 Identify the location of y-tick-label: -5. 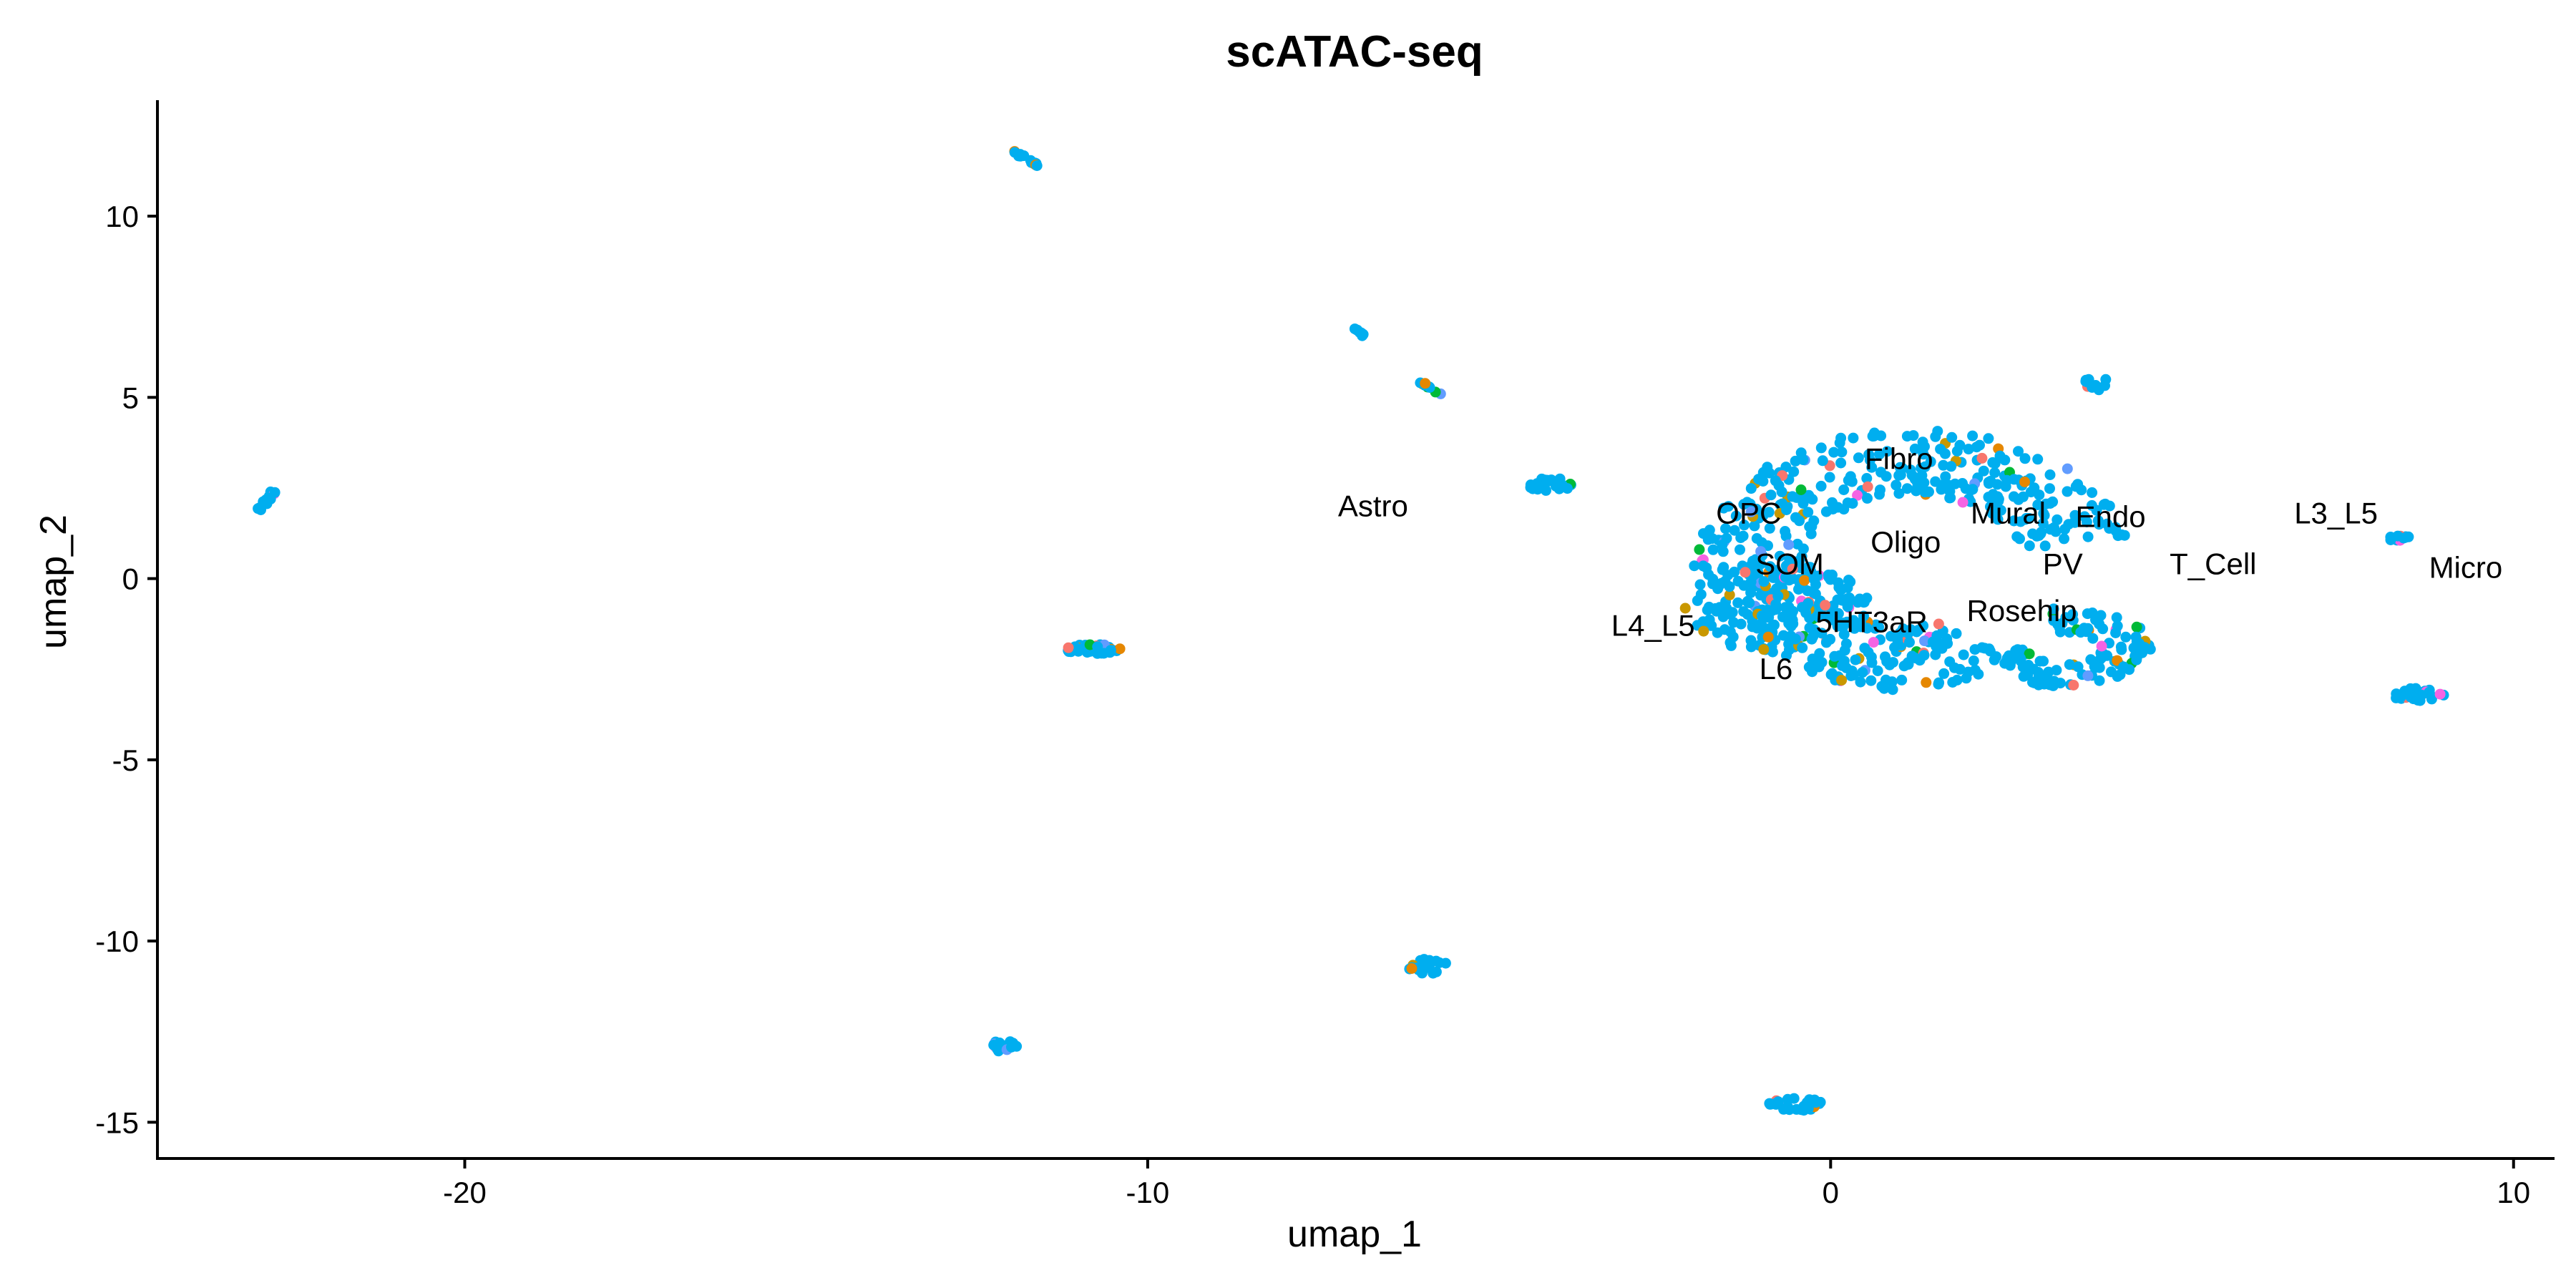
(125, 760).